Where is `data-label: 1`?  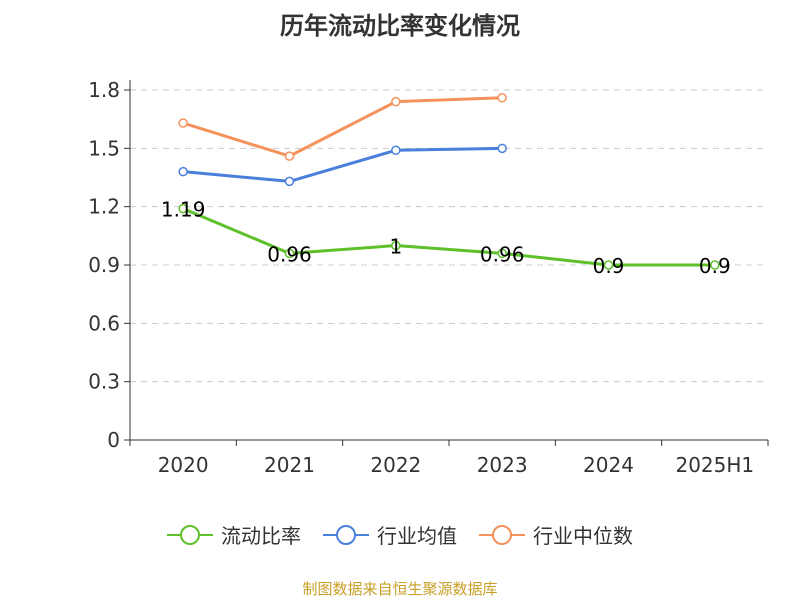
data-label: 1 is located at coordinates (395, 247).